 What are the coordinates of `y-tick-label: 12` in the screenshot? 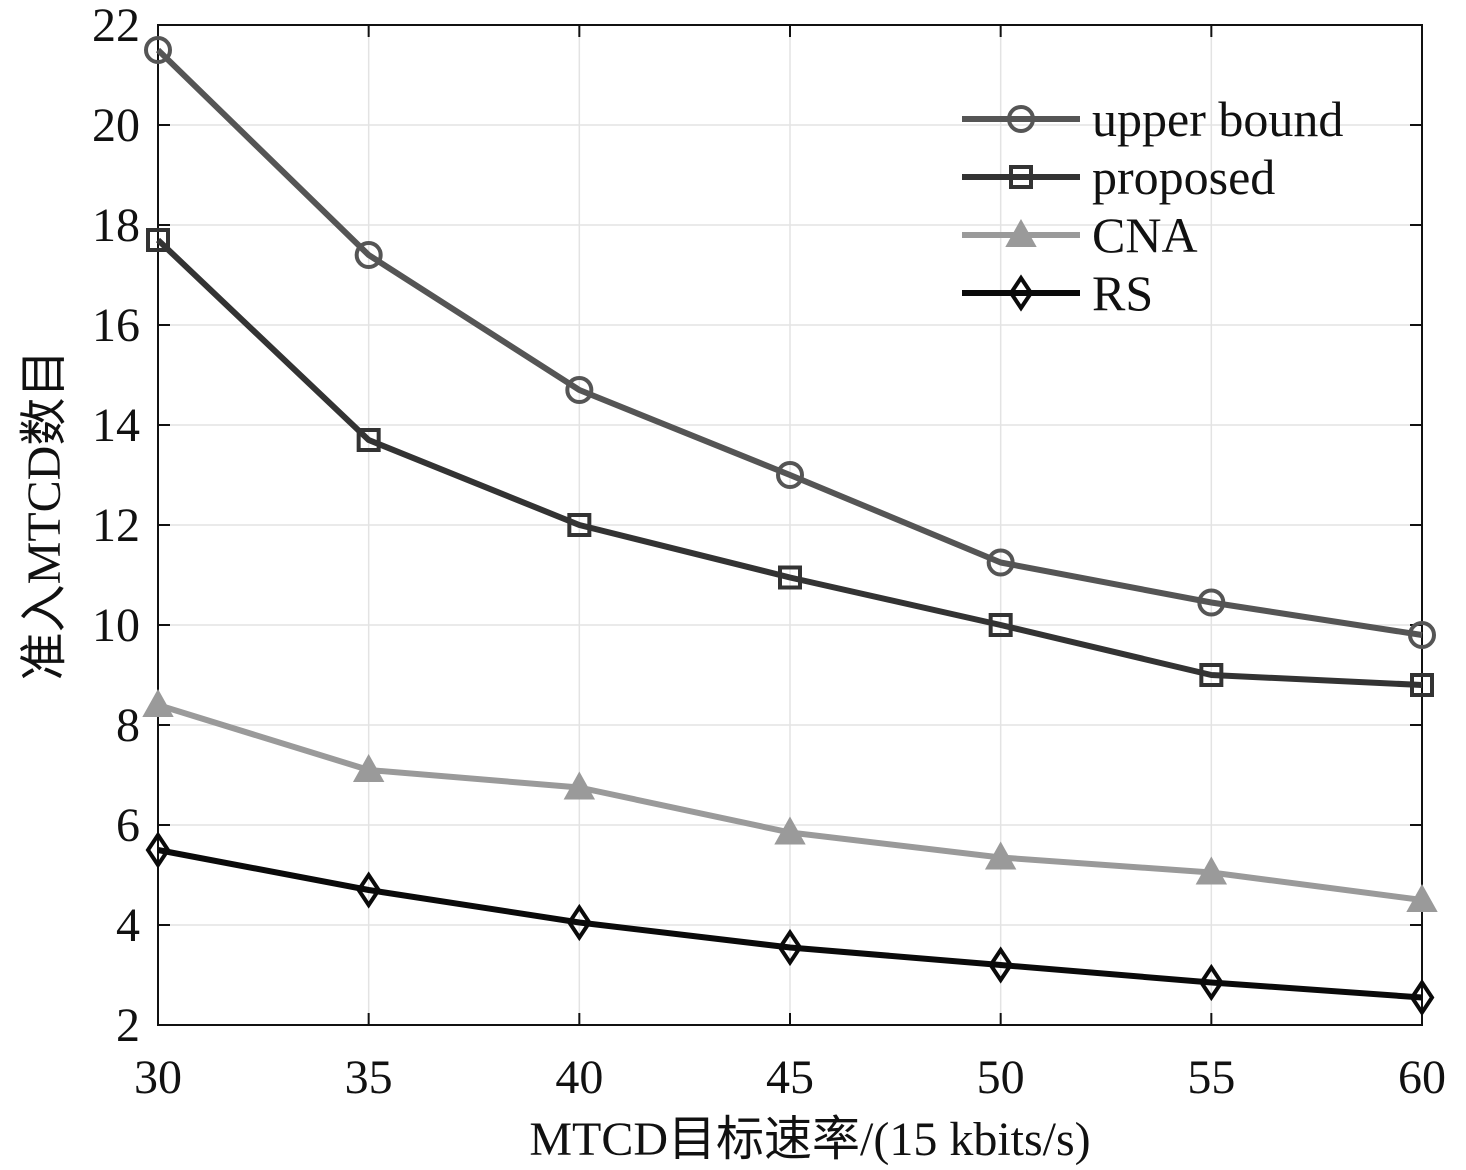 It's located at (116, 525).